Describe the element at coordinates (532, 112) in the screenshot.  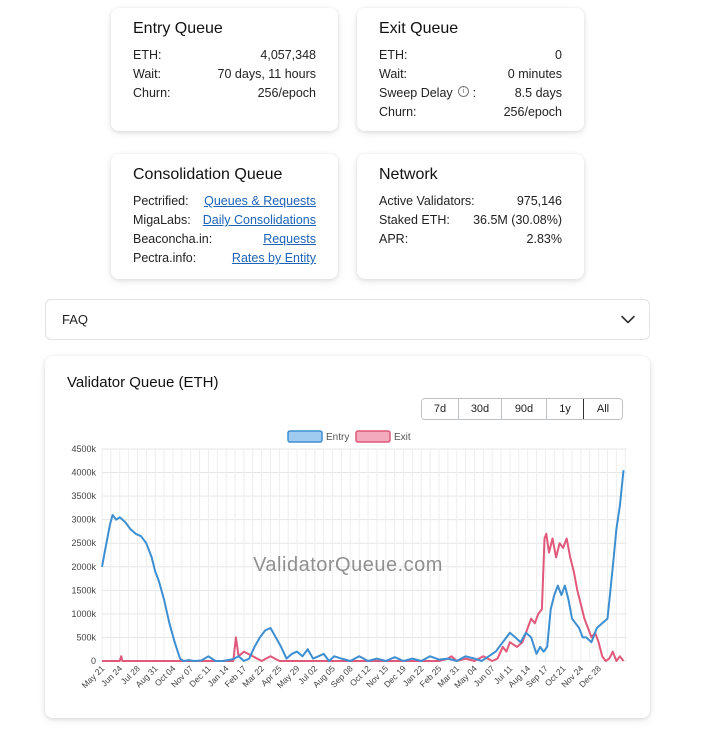
I see `exit-churn-value: 256/epoch` at that location.